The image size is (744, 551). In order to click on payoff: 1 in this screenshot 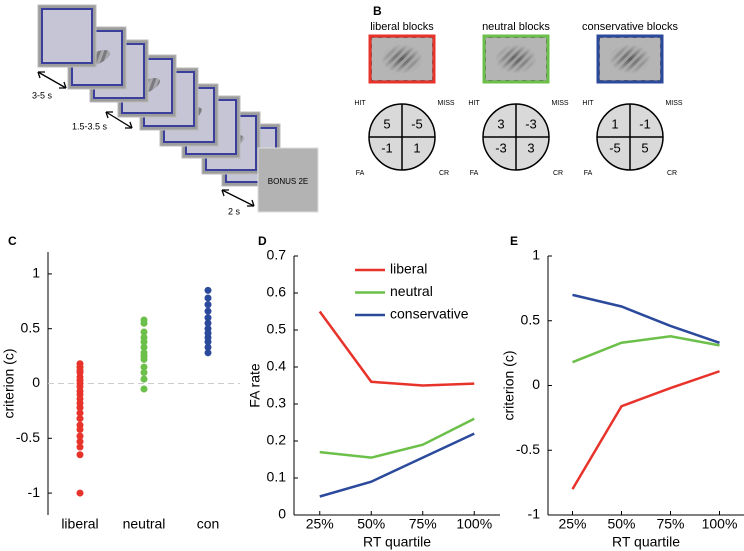, I will do `click(614, 123)`.